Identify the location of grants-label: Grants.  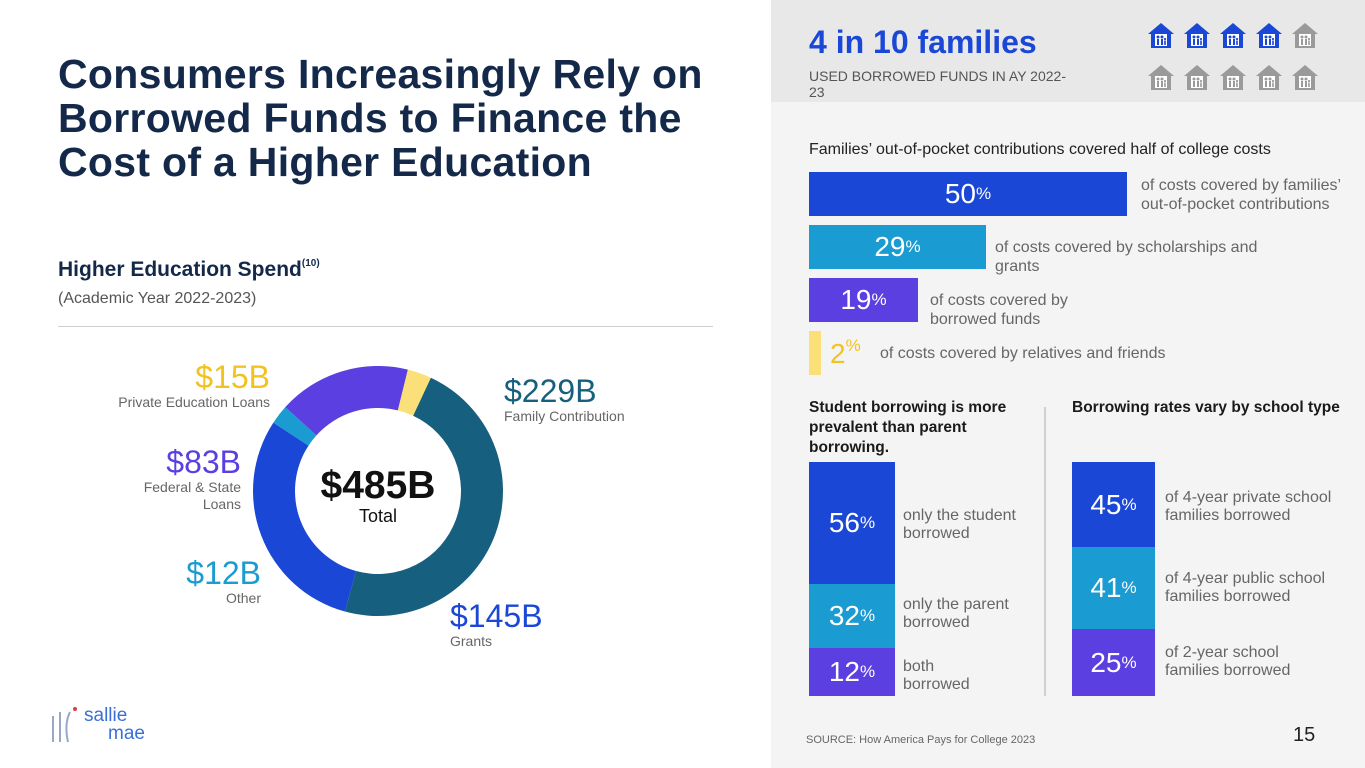
(471, 641).